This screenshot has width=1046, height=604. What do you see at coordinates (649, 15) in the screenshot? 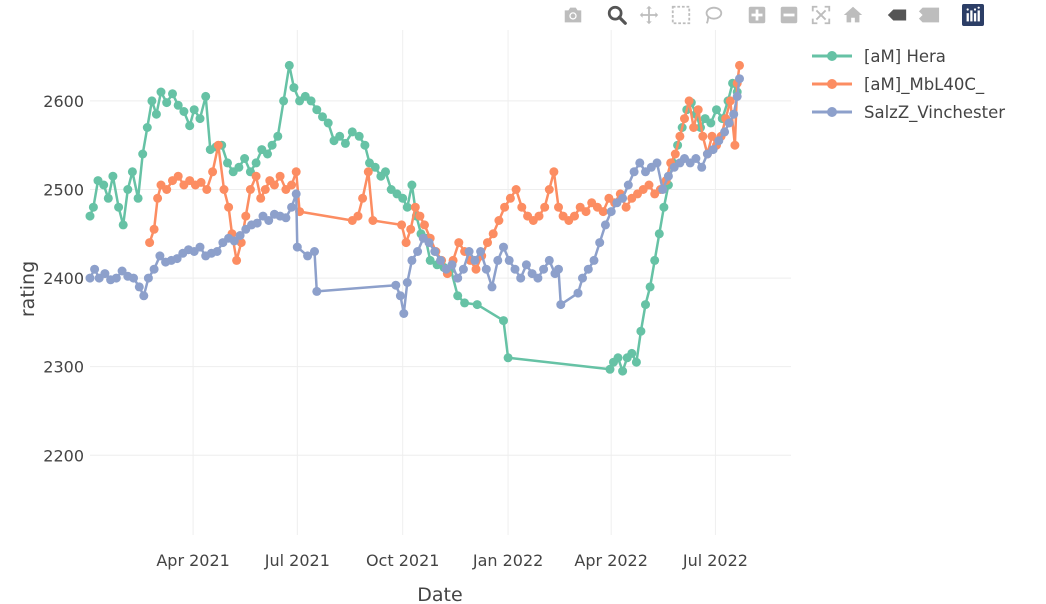
I see `pan-icon` at bounding box center [649, 15].